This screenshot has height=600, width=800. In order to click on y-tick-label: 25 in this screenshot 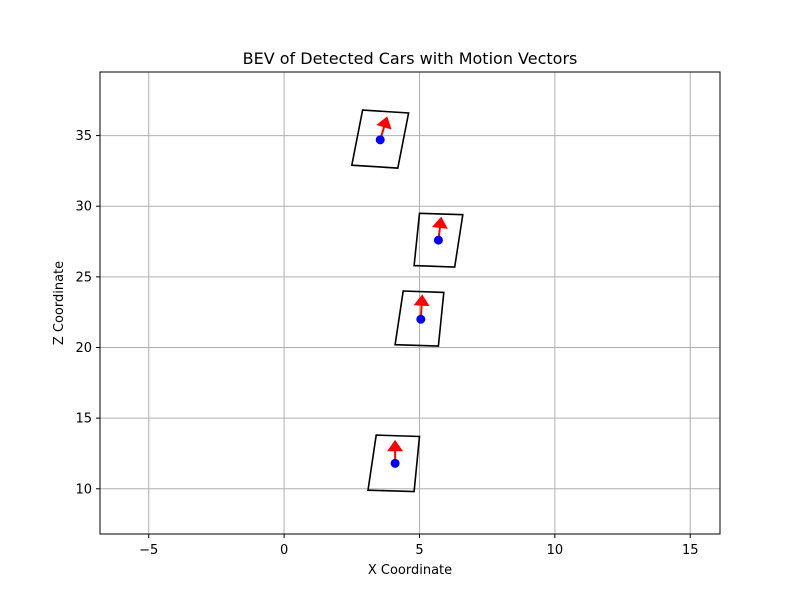, I will do `click(83, 277)`.